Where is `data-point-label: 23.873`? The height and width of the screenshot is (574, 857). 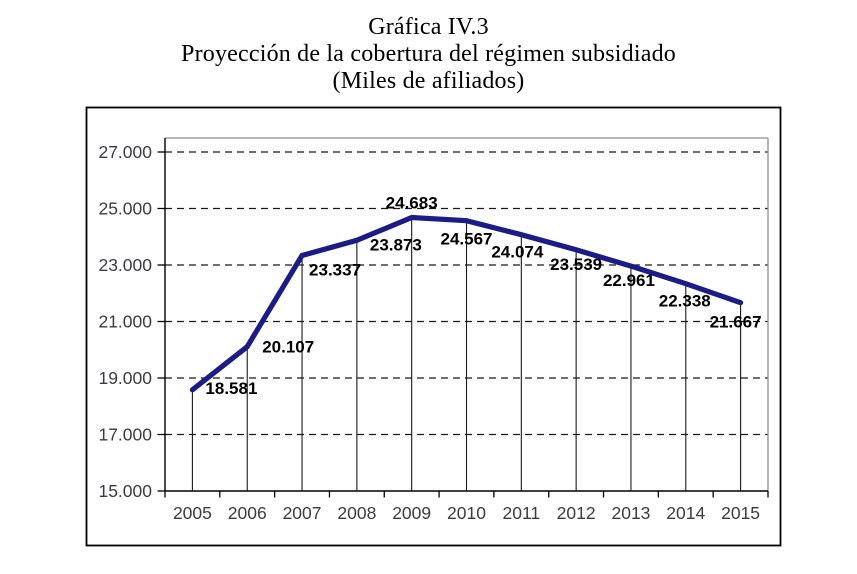
data-point-label: 23.873 is located at coordinates (396, 244).